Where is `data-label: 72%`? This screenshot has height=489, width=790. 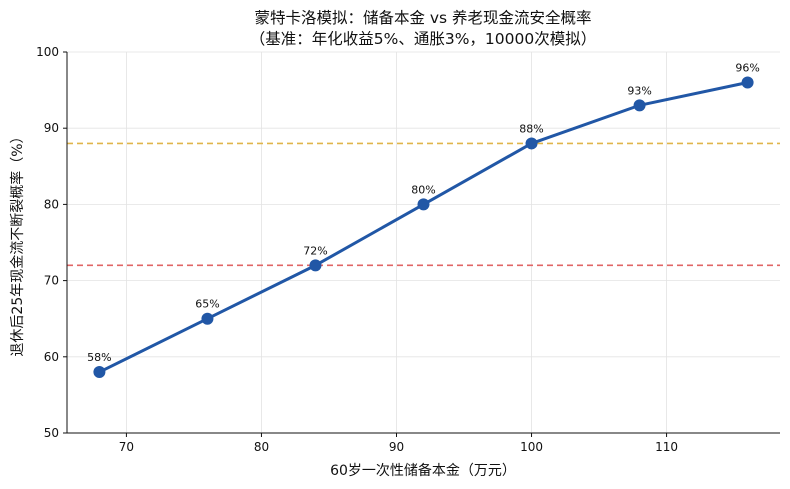
data-label: 72% is located at coordinates (315, 250).